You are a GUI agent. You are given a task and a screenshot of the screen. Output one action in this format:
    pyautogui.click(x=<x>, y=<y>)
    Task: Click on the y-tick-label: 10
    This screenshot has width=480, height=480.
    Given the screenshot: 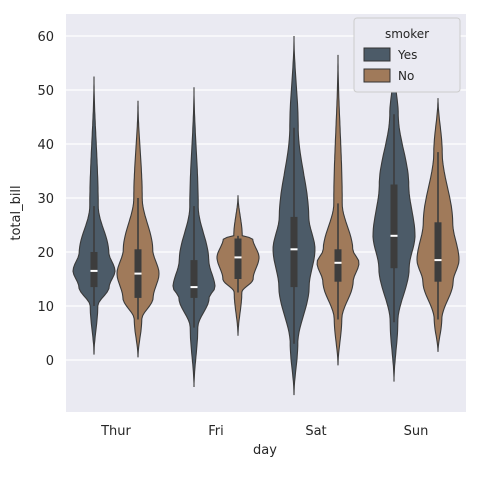 What is the action you would take?
    pyautogui.click(x=45, y=307)
    